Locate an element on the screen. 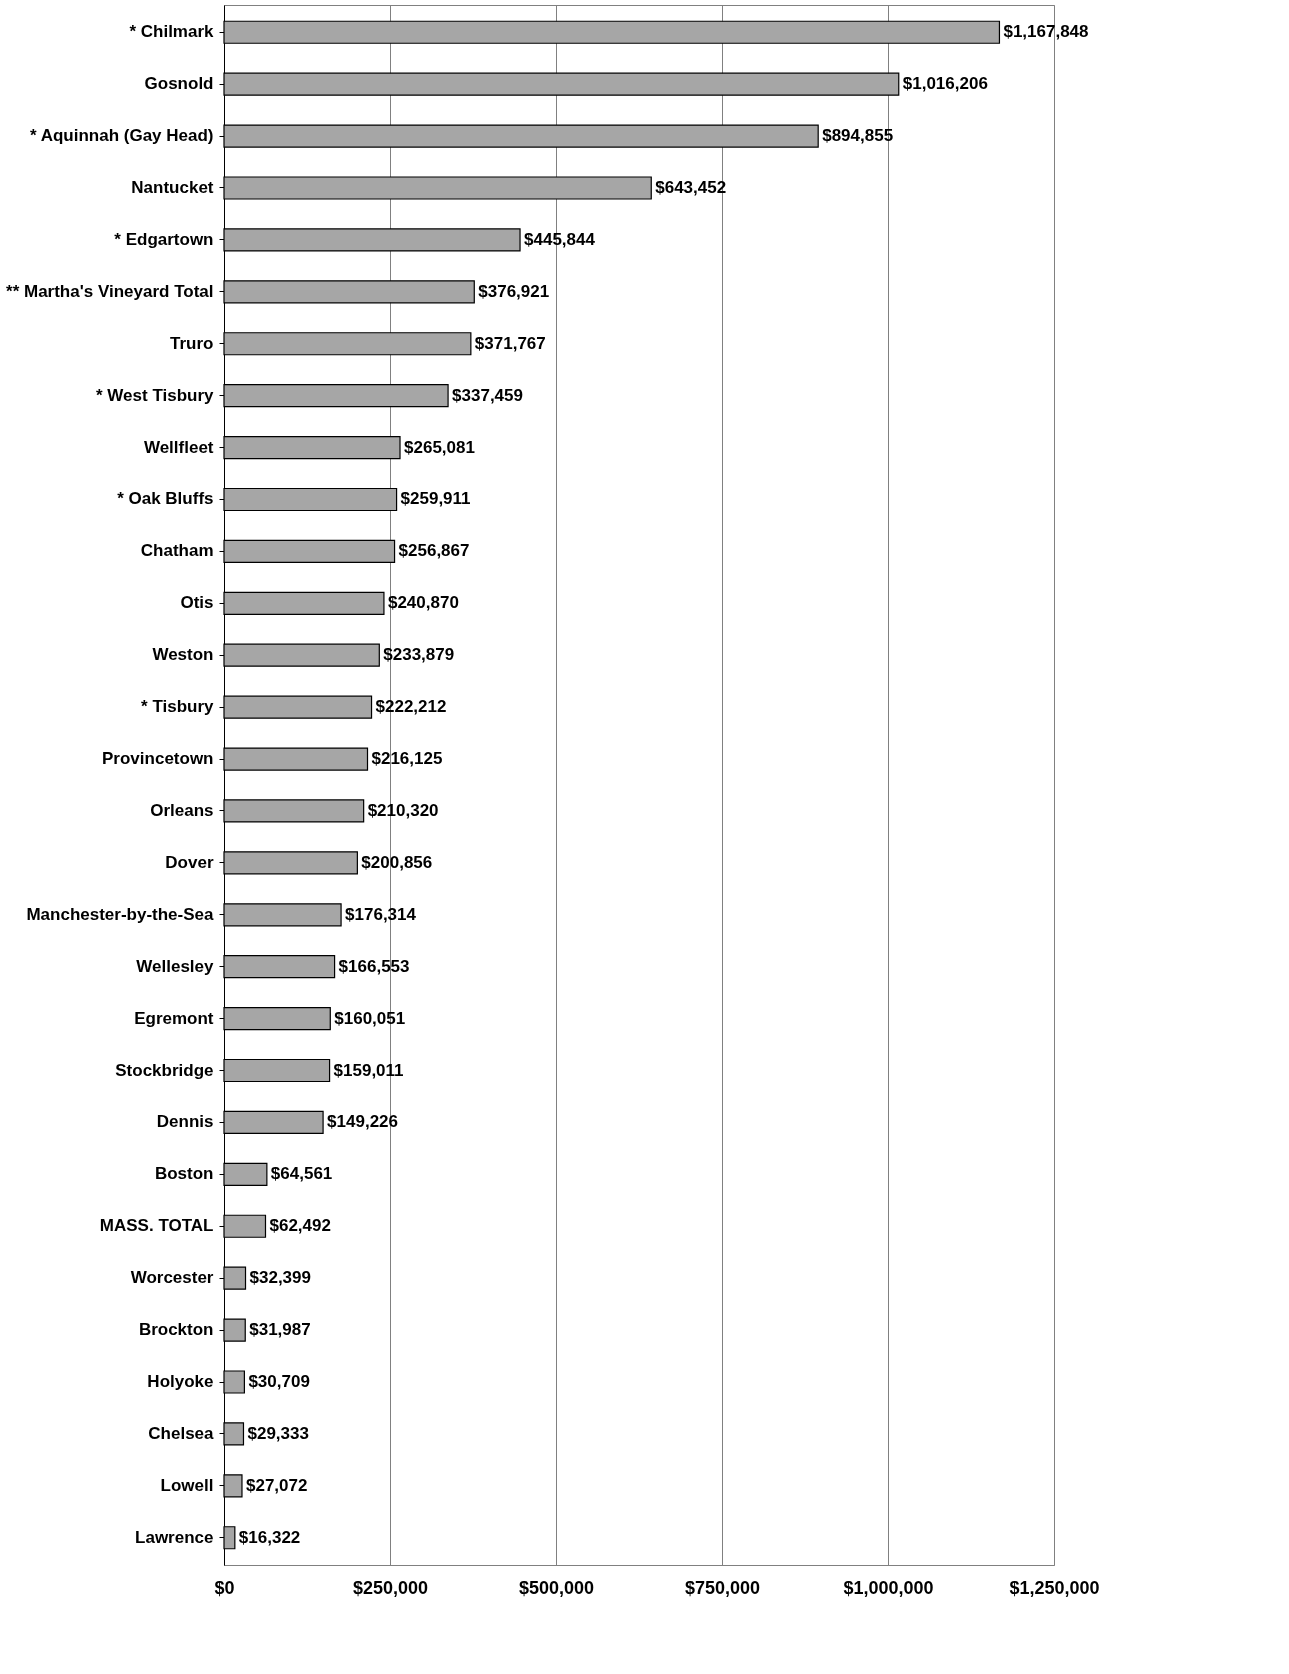 The height and width of the screenshot is (1674, 1289). y-tick-label: Gosnold is located at coordinates (179, 84).